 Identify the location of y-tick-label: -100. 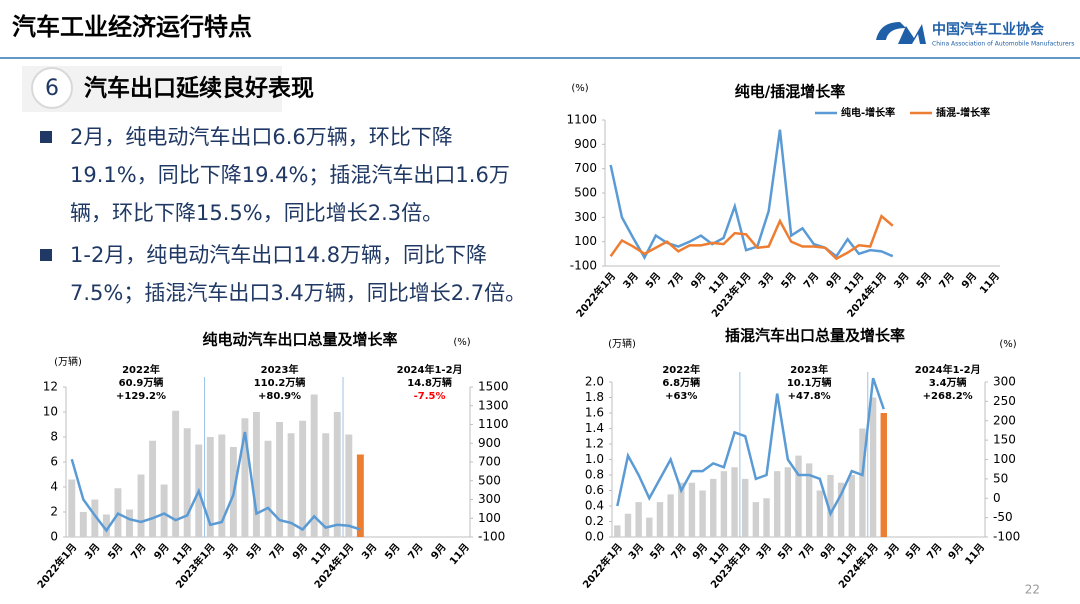
(583, 266).